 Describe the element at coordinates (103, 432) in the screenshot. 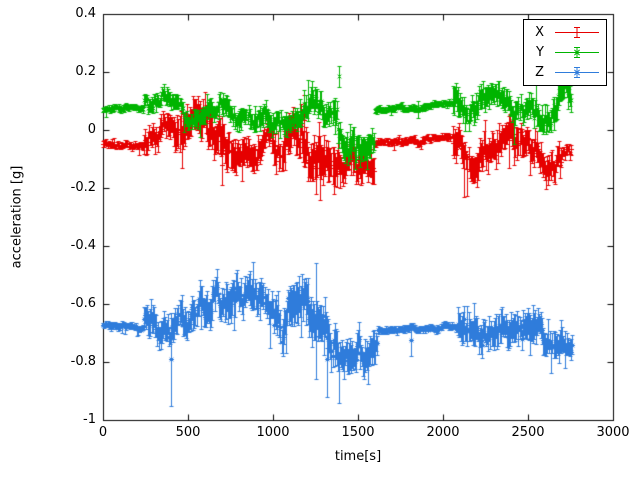

I see `x-tick-label: 0` at that location.